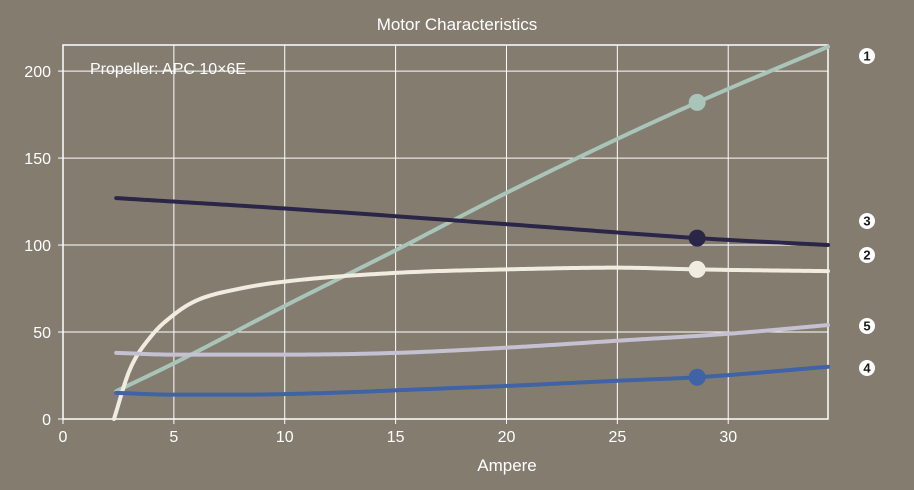  Describe the element at coordinates (507, 465) in the screenshot. I see `x-axis-label: Ampere` at that location.